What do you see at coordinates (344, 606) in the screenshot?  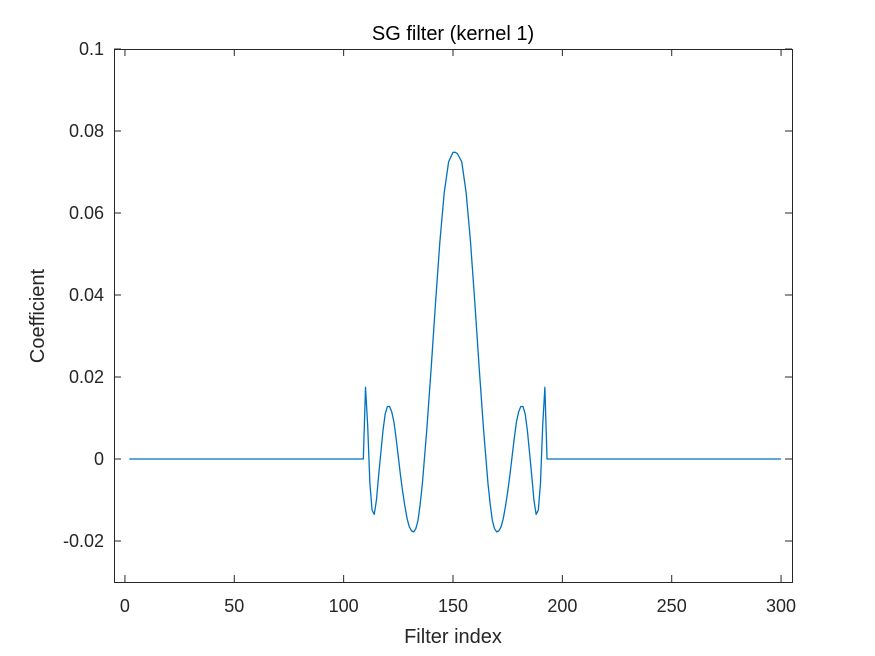 I see `x-tick-label: 100` at bounding box center [344, 606].